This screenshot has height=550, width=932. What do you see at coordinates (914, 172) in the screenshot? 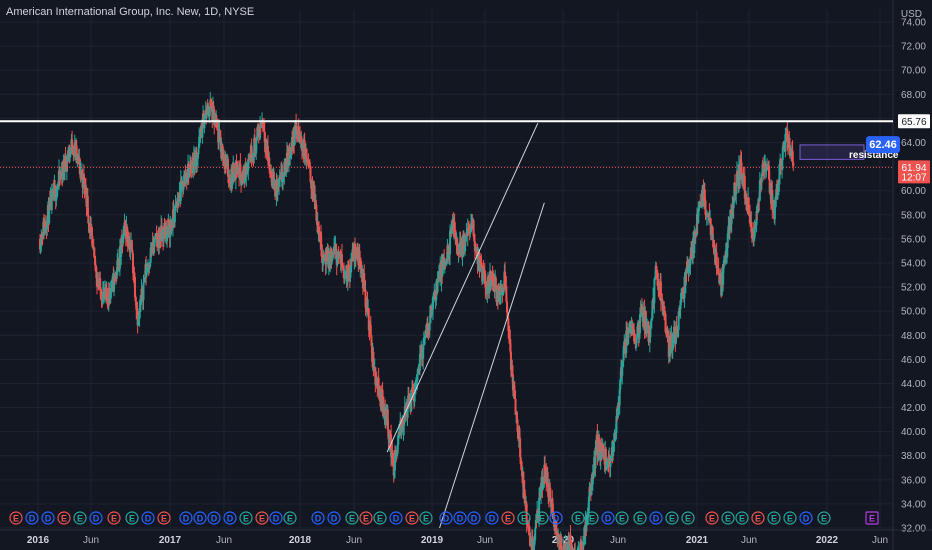
I see `last-price-tag-bg` at bounding box center [914, 172].